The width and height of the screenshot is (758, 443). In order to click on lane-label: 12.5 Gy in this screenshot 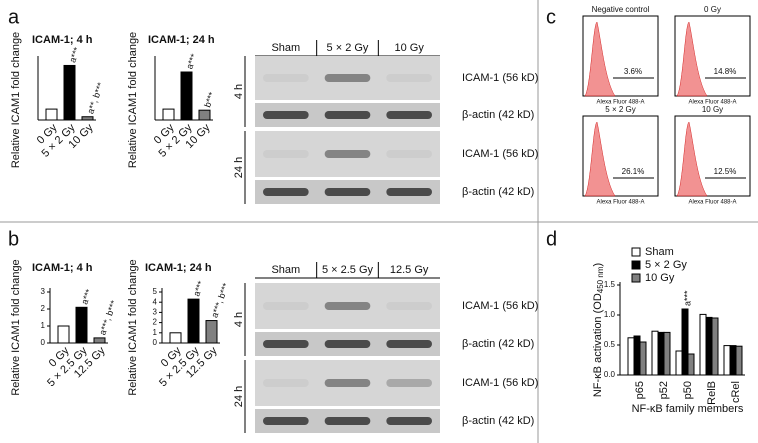, I will do `click(409, 270)`.